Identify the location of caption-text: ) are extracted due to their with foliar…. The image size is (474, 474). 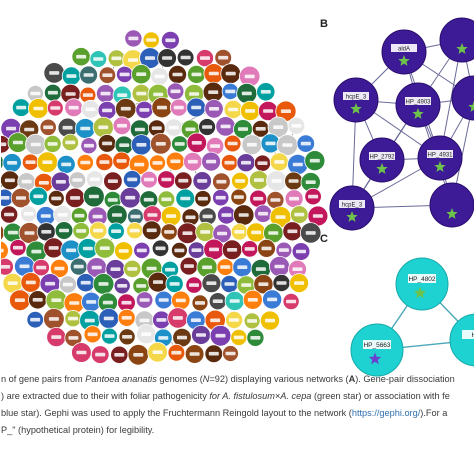
(105, 396).